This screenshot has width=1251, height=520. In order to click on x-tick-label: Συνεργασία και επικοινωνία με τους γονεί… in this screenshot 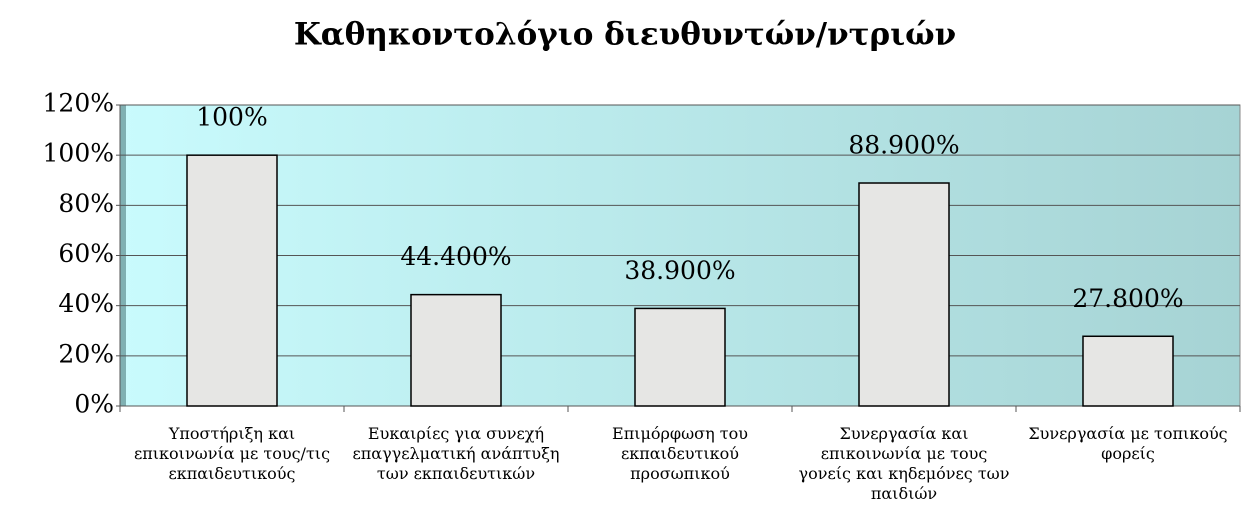, I will do `click(904, 463)`.